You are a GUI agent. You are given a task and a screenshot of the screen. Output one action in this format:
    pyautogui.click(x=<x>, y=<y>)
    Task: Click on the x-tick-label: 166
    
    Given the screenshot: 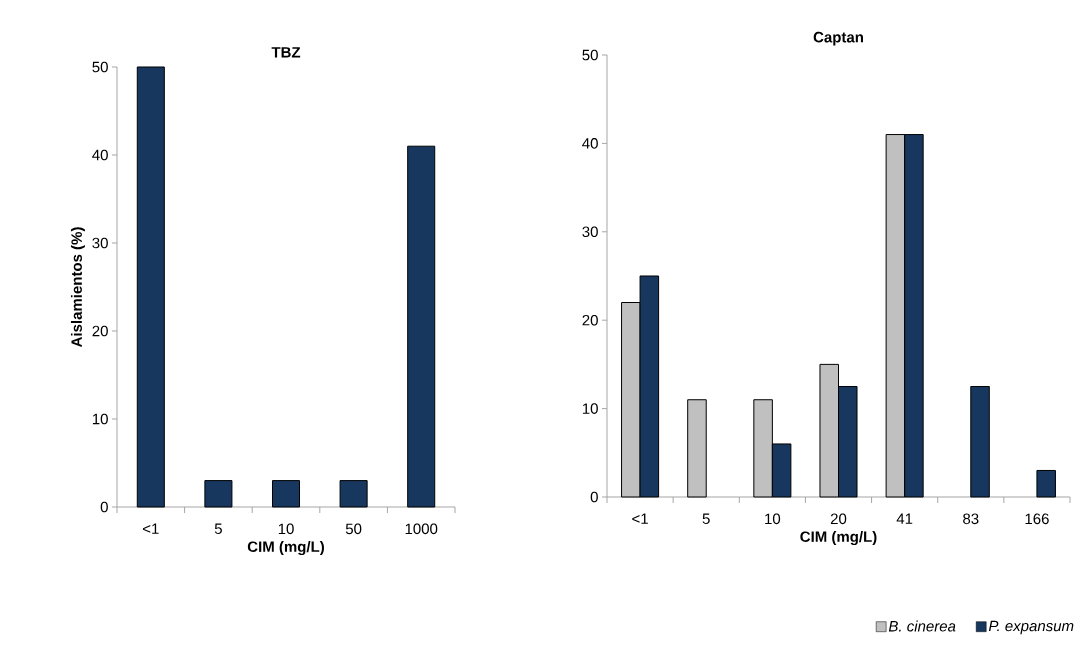 What is the action you would take?
    pyautogui.click(x=1037, y=519)
    